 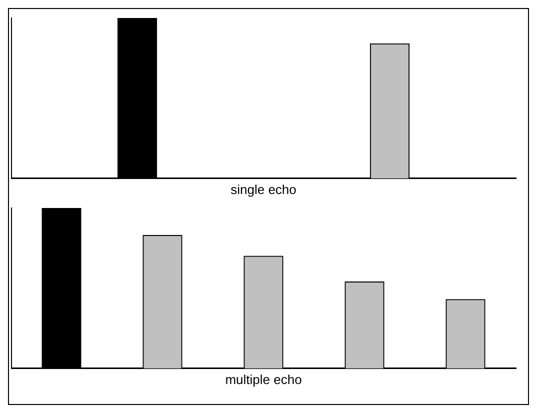 What do you see at coordinates (263, 379) in the screenshot?
I see `x-axis-title: multiple echo` at bounding box center [263, 379].